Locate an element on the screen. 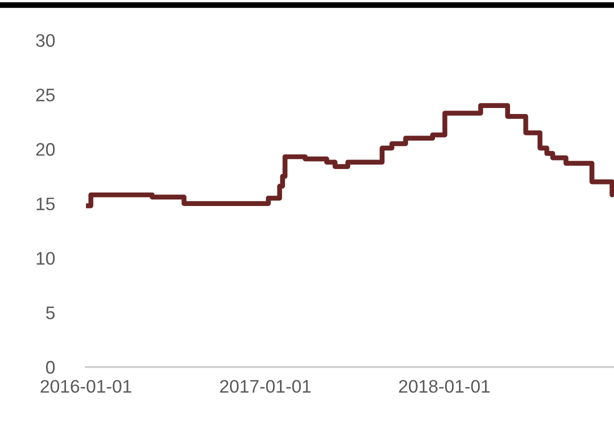 This screenshot has height=423, width=614. x-tick-label: 2016-01-01 is located at coordinates (86, 386).